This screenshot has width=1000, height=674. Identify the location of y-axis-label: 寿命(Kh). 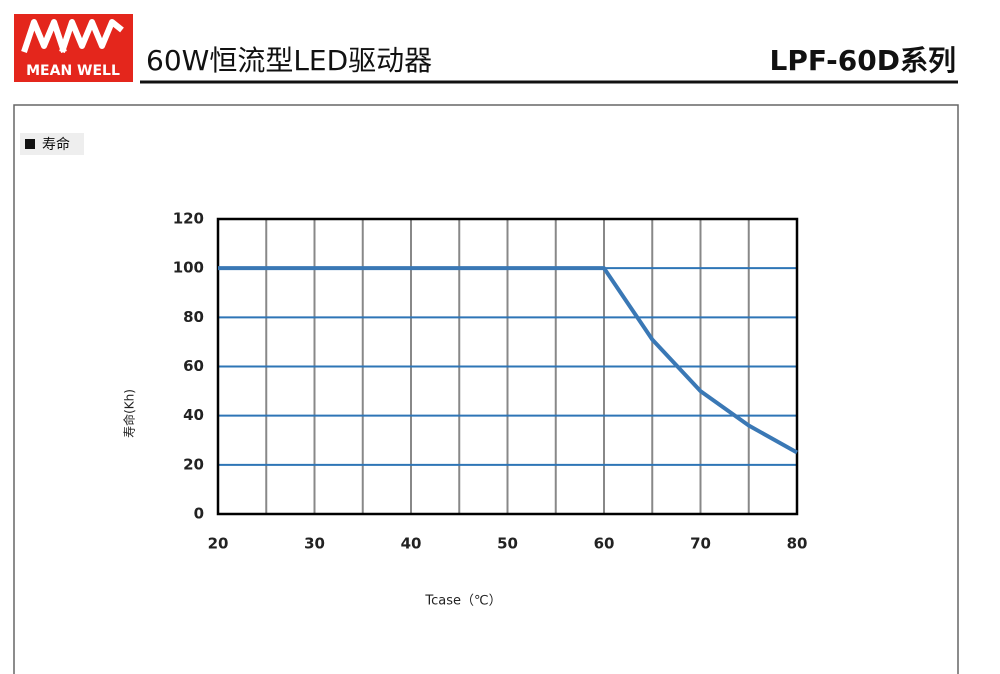
(129, 413).